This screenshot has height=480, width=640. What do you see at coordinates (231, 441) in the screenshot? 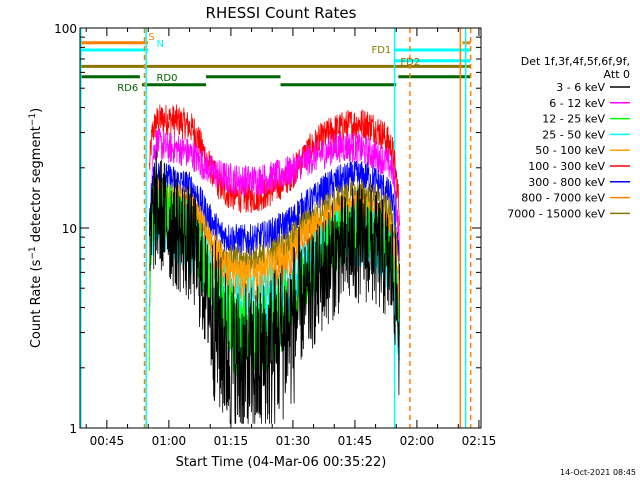
I see `x-tick-label: 01:15` at bounding box center [231, 441].